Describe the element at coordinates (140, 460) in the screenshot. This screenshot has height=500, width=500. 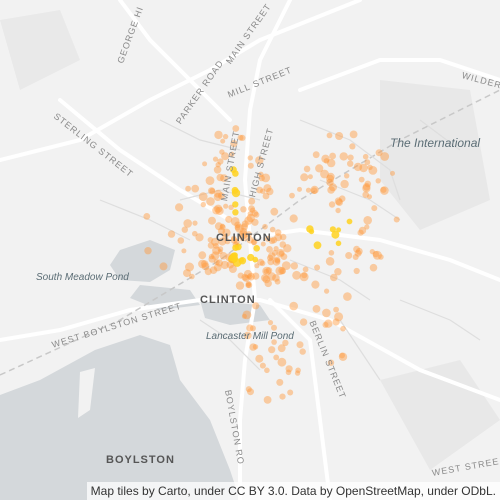
I see `place-label-boylston: BOYLSTON` at that location.